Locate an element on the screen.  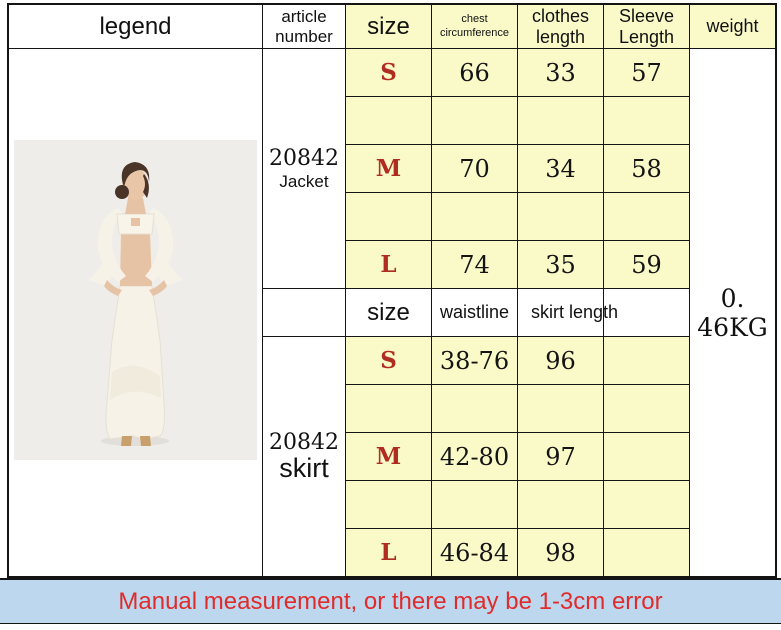
skirt-s-length-cell: 96 is located at coordinates (560, 360).